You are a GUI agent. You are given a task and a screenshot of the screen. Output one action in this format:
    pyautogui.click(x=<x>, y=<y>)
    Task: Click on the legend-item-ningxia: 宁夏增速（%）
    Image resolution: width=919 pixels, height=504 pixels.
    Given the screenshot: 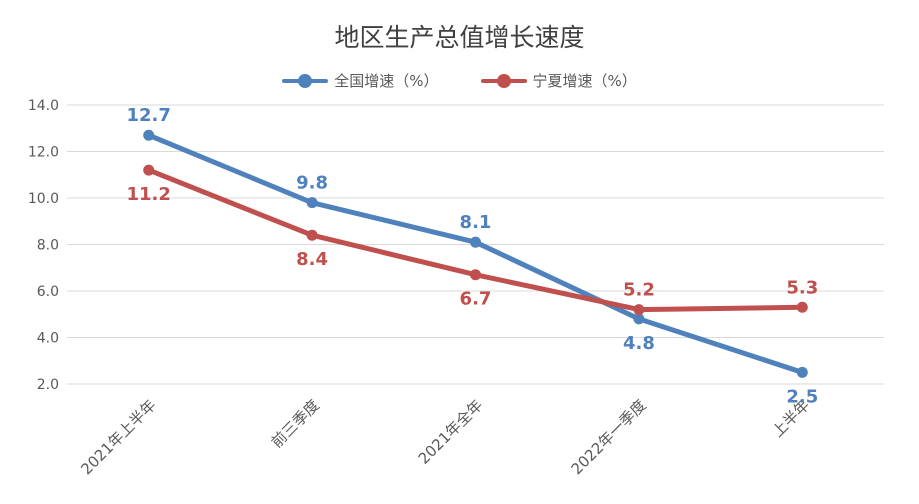 What is the action you would take?
    pyautogui.click(x=558, y=80)
    